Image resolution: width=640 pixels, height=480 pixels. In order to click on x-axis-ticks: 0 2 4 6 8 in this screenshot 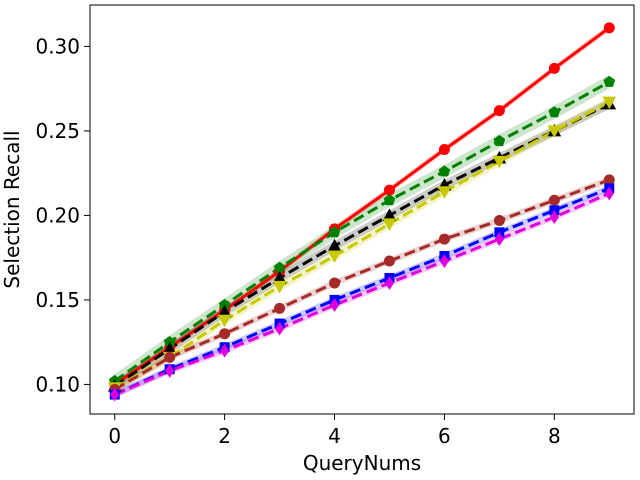, I will do `click(334, 431)`.